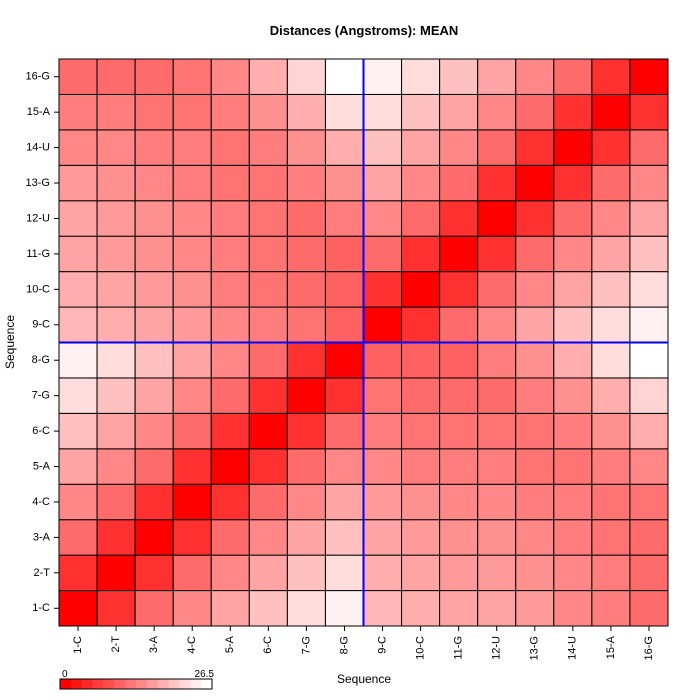  Describe the element at coordinates (38, 77) in the screenshot. I see `y-tick-label: 16-G` at that location.